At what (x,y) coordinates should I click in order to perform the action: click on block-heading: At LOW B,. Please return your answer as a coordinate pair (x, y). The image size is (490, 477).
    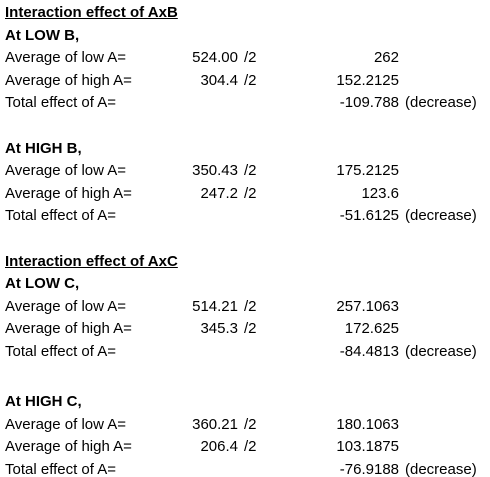
    Looking at the image, I should click on (42, 35).